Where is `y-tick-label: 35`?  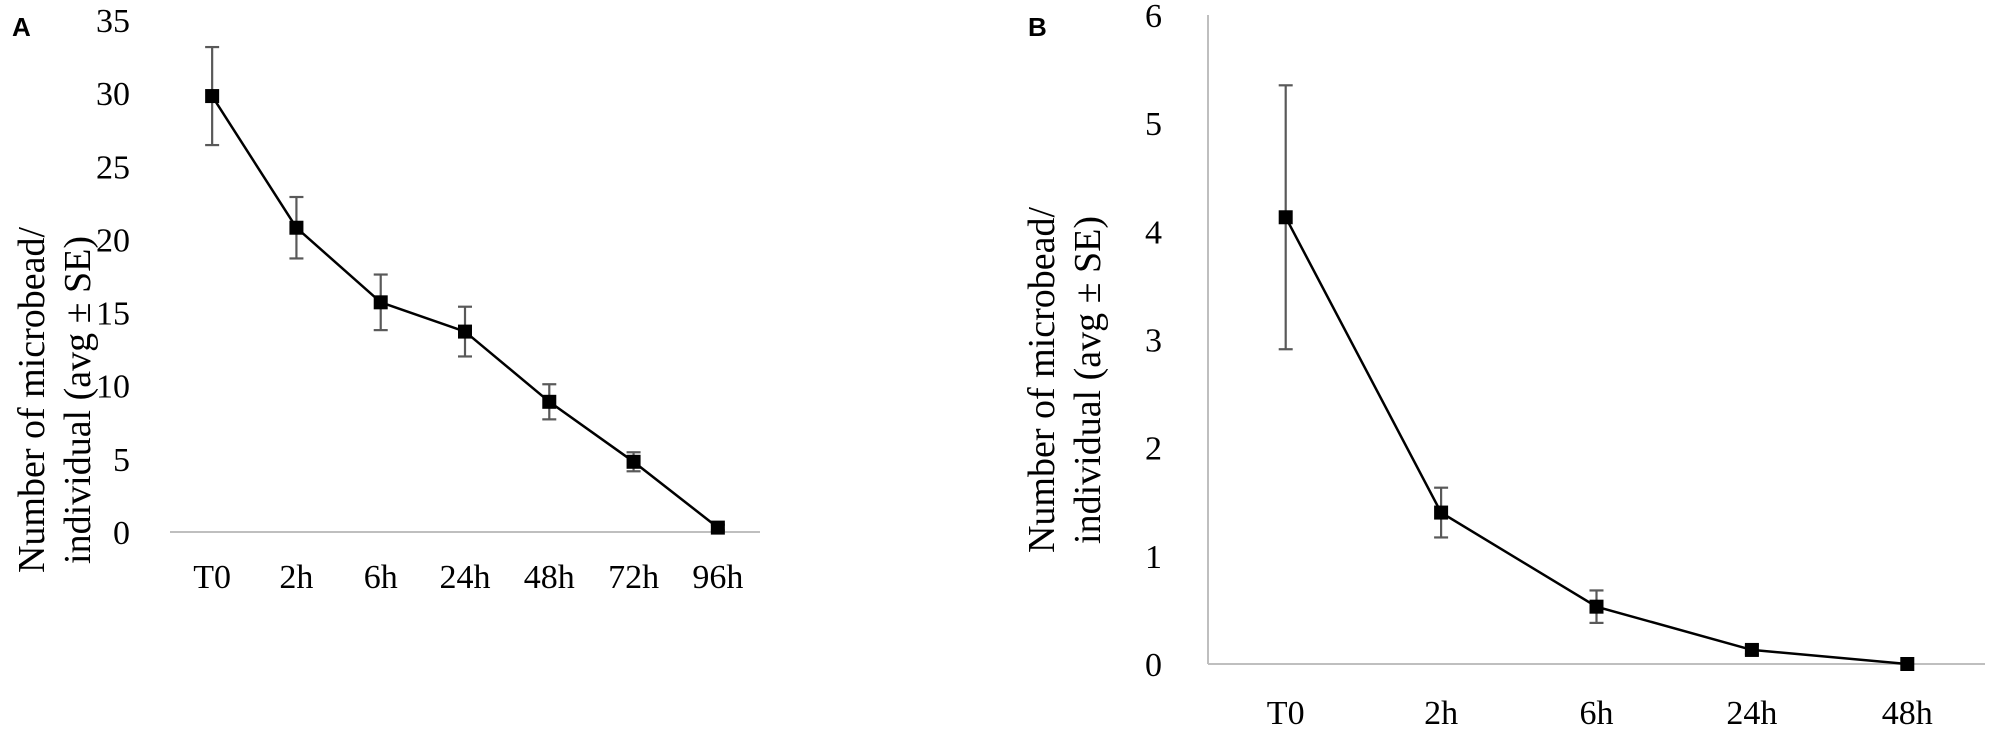
y-tick-label: 35 is located at coordinates (113, 21).